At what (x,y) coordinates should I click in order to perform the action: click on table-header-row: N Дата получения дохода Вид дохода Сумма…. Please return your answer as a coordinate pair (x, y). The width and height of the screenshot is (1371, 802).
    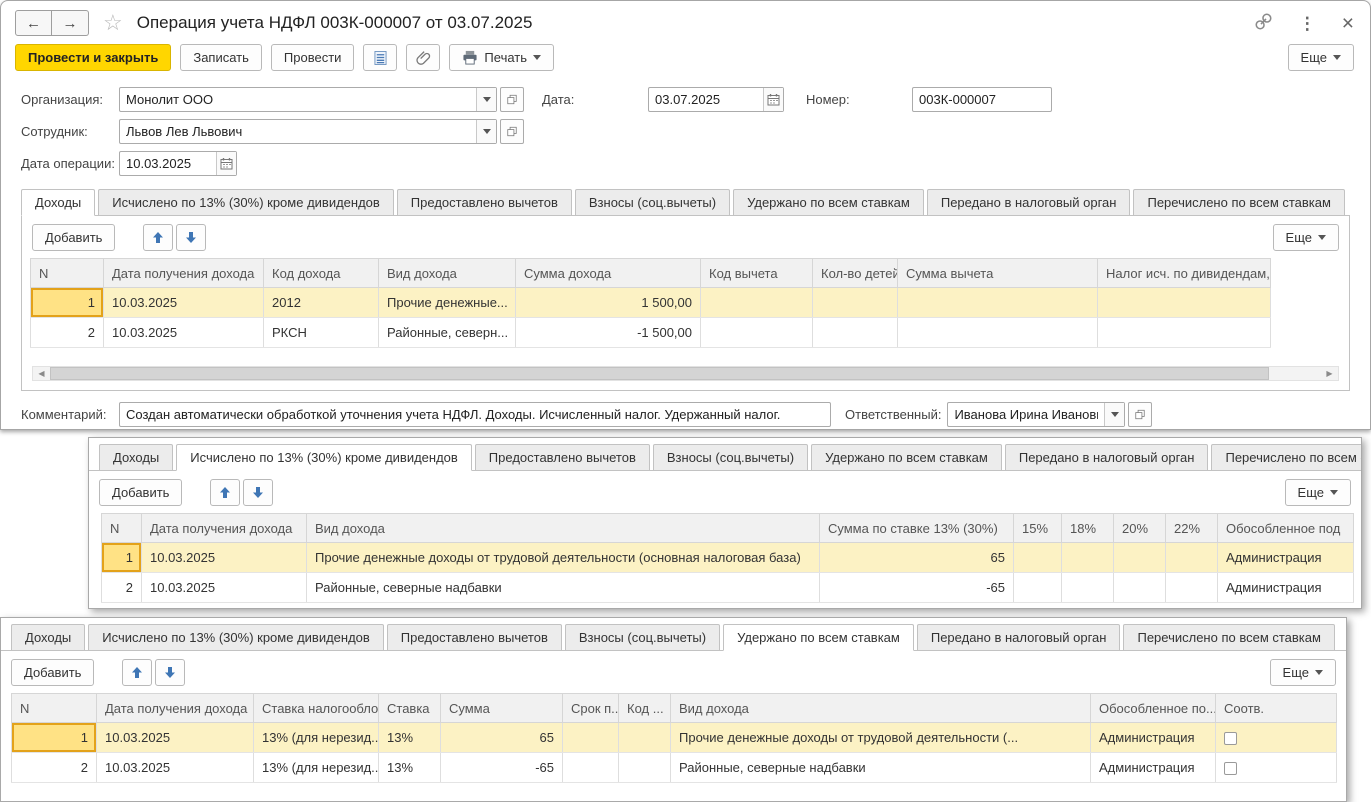
    Looking at the image, I should click on (727, 528).